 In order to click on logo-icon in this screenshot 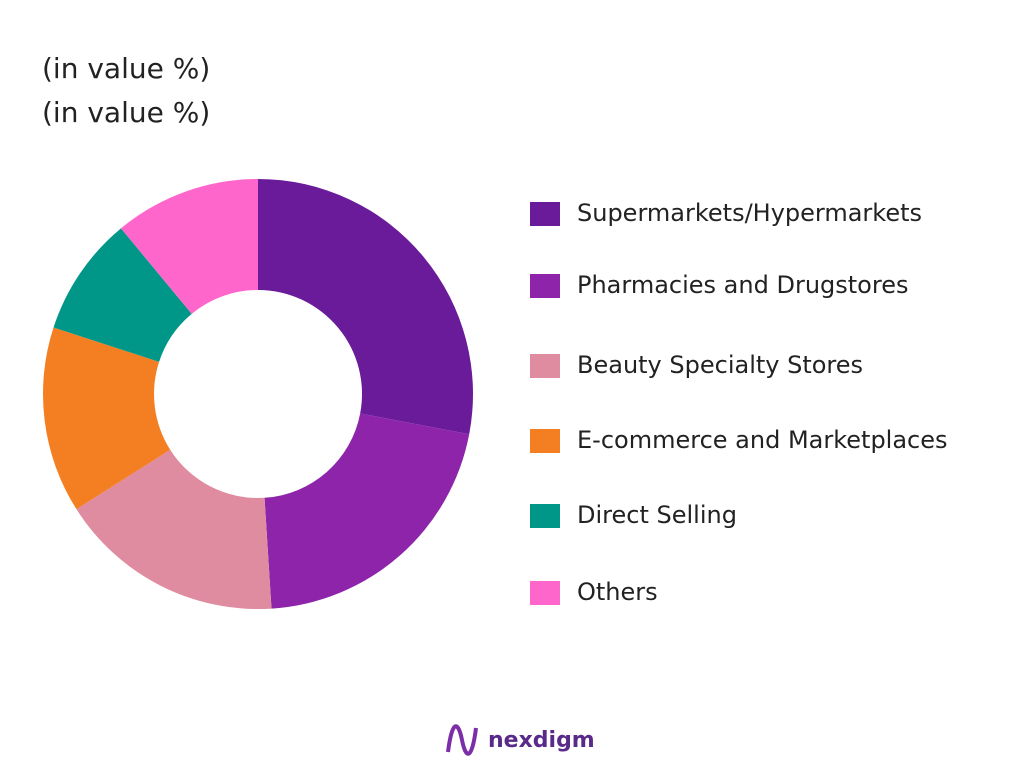, I will do `click(462, 740)`.